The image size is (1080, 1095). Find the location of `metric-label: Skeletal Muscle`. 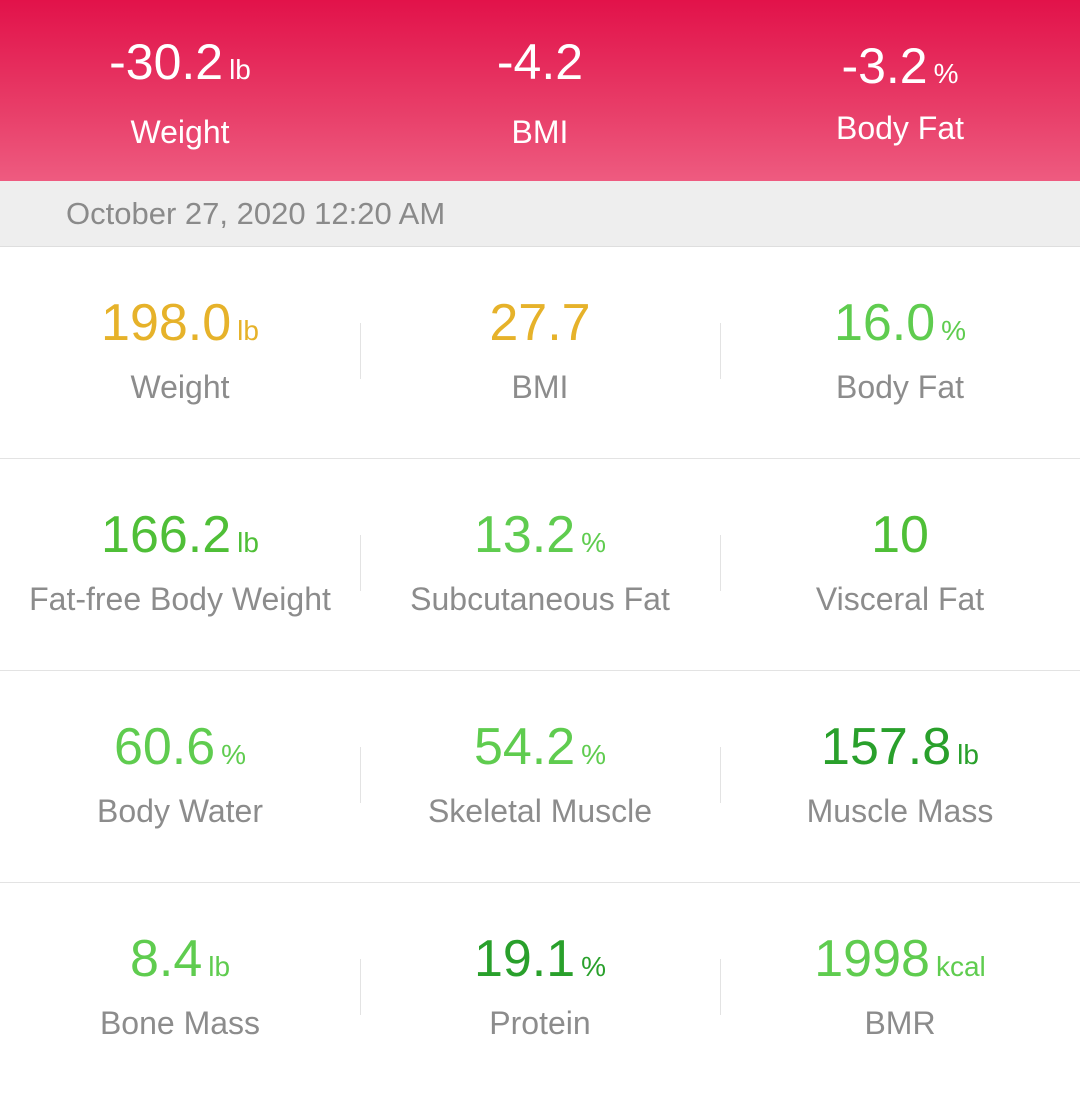

metric-label: Skeletal Muscle is located at coordinates (540, 811).